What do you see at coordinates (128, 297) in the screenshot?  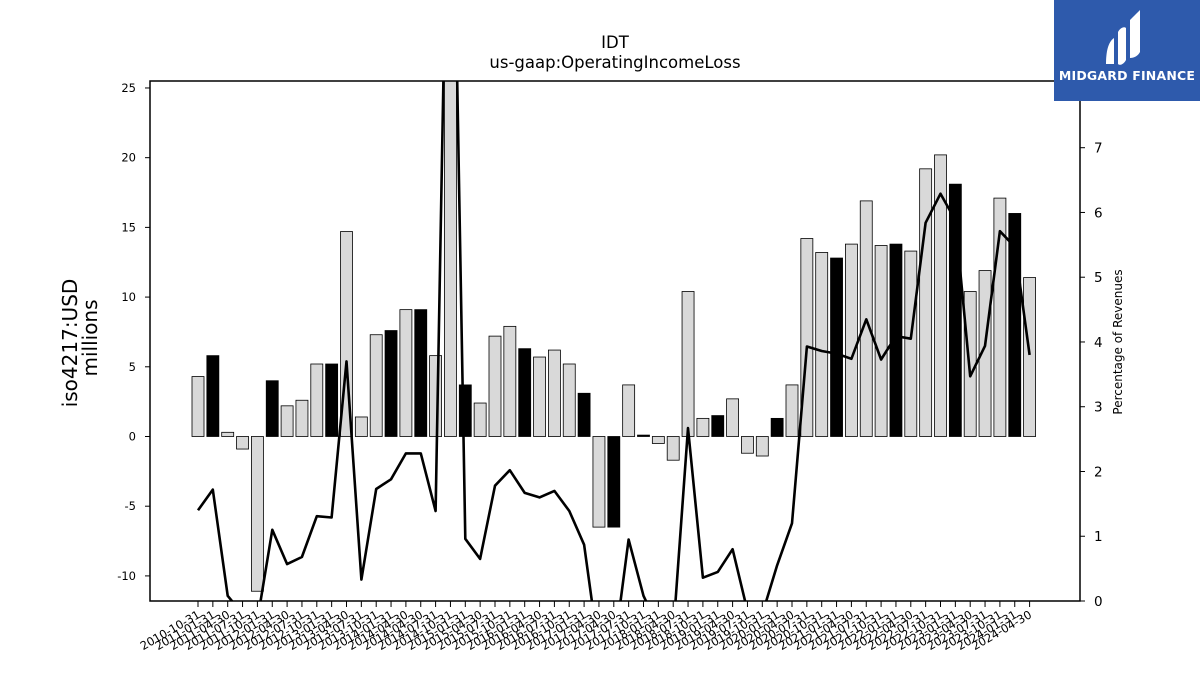 I see `y-tick-label: 10` at bounding box center [128, 297].